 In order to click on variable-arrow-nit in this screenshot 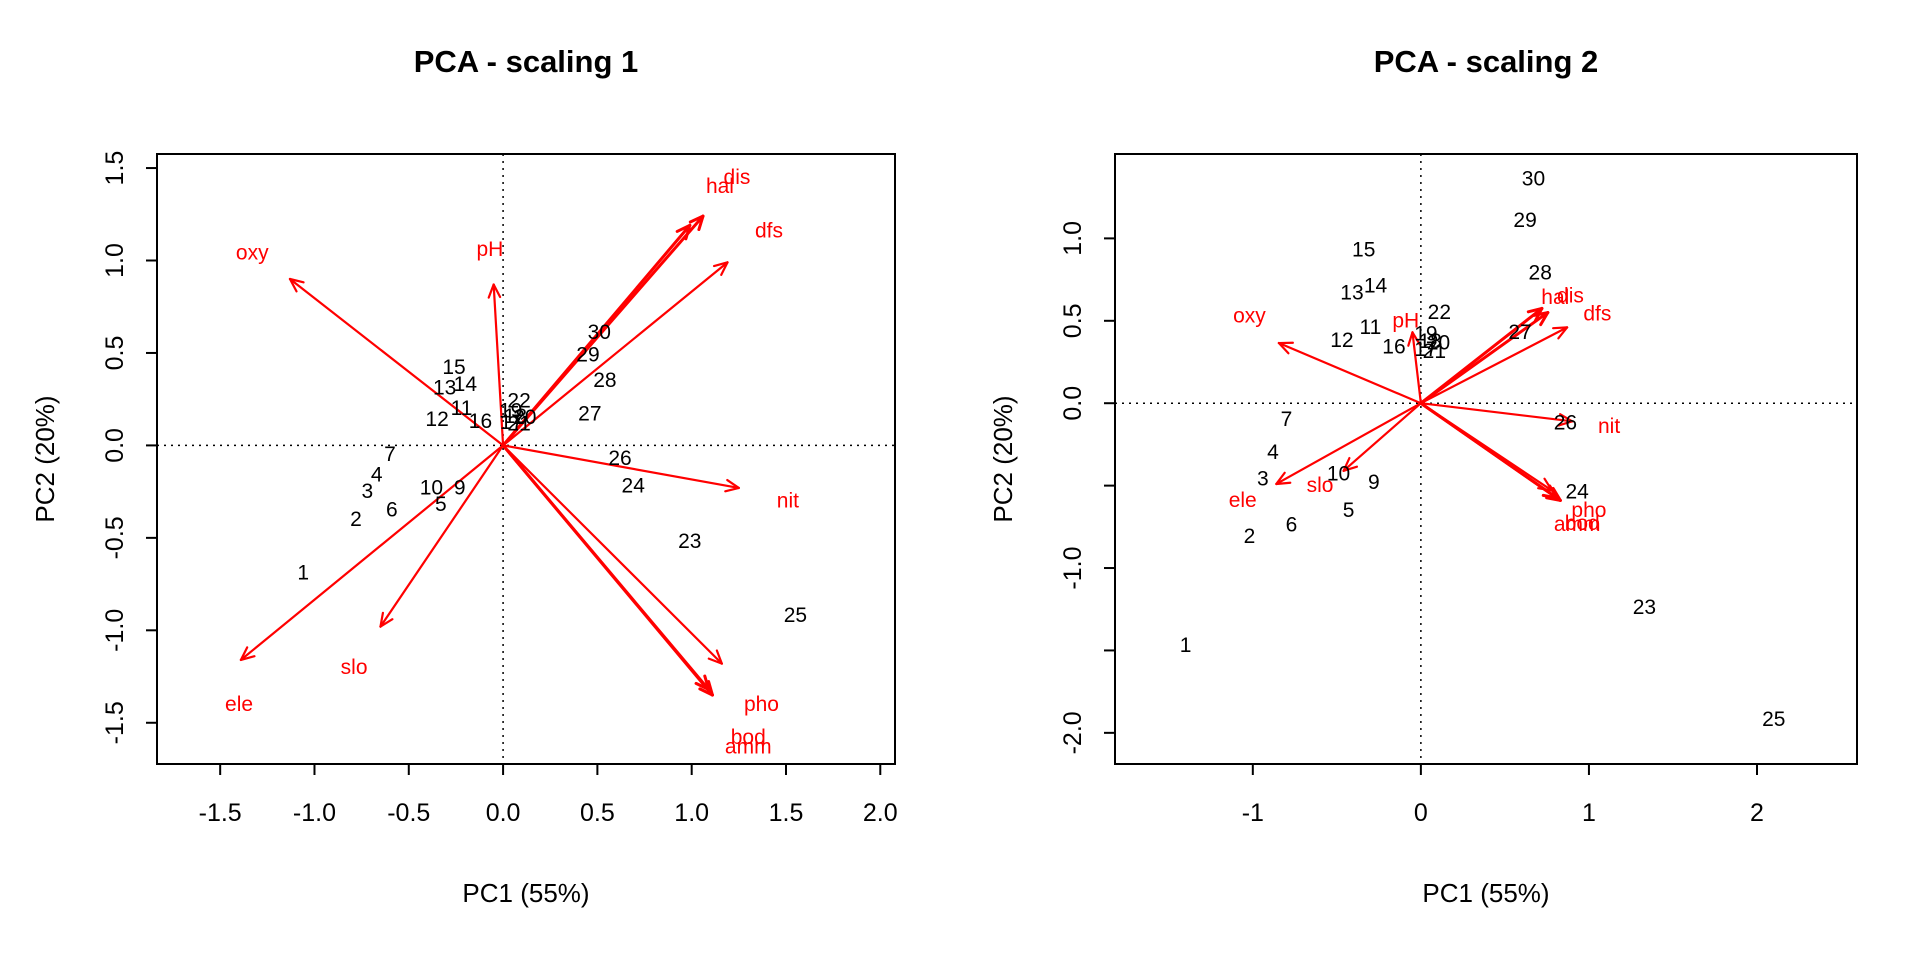, I will do `click(1496, 412)`.